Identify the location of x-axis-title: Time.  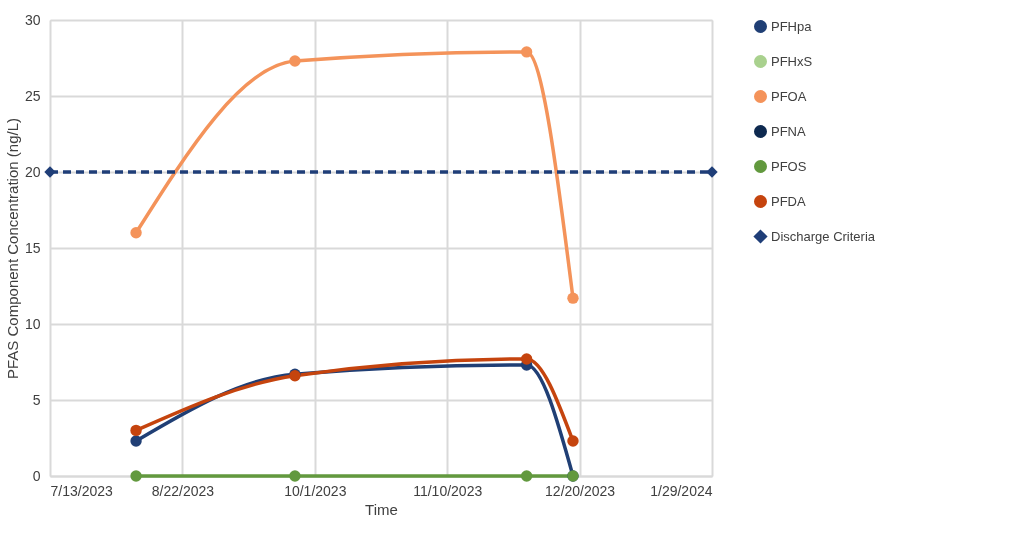
(381, 509).